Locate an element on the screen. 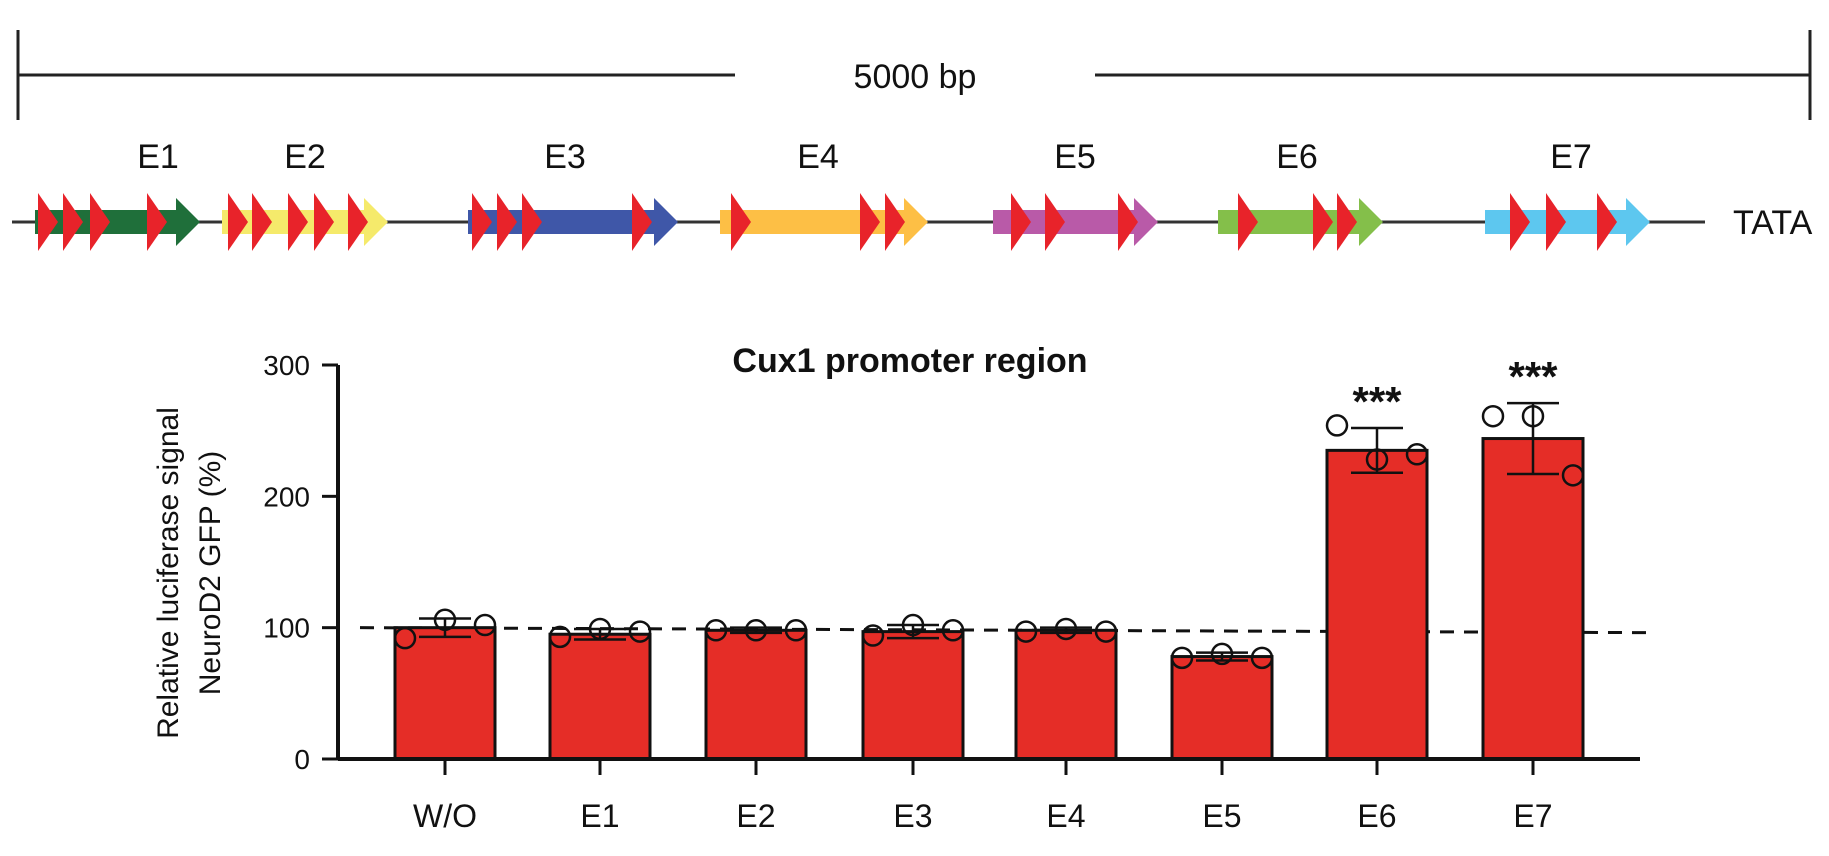  bar-E3 is located at coordinates (913, 695).